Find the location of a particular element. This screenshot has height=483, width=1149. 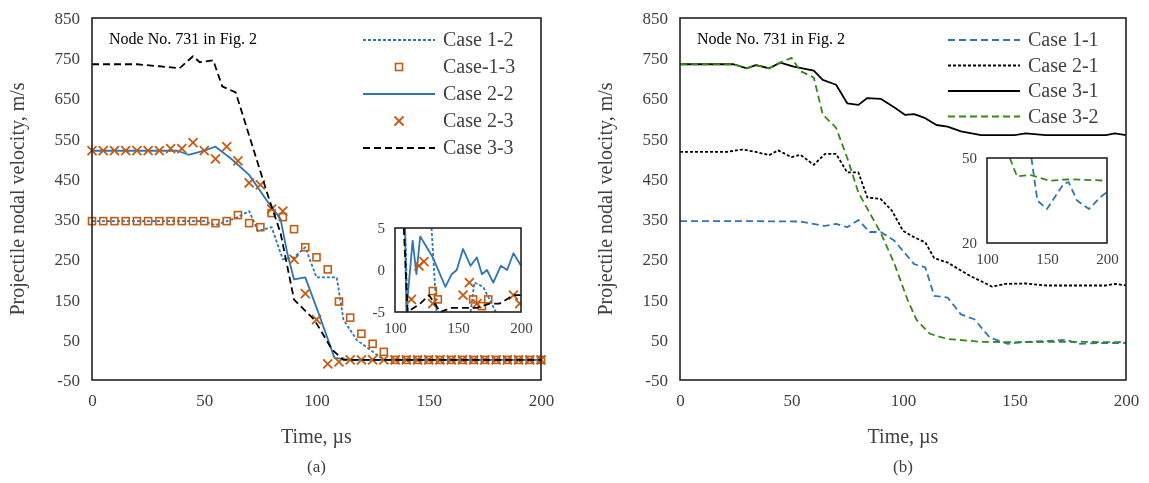

legend-label: Case 3-2 is located at coordinates (1063, 115).